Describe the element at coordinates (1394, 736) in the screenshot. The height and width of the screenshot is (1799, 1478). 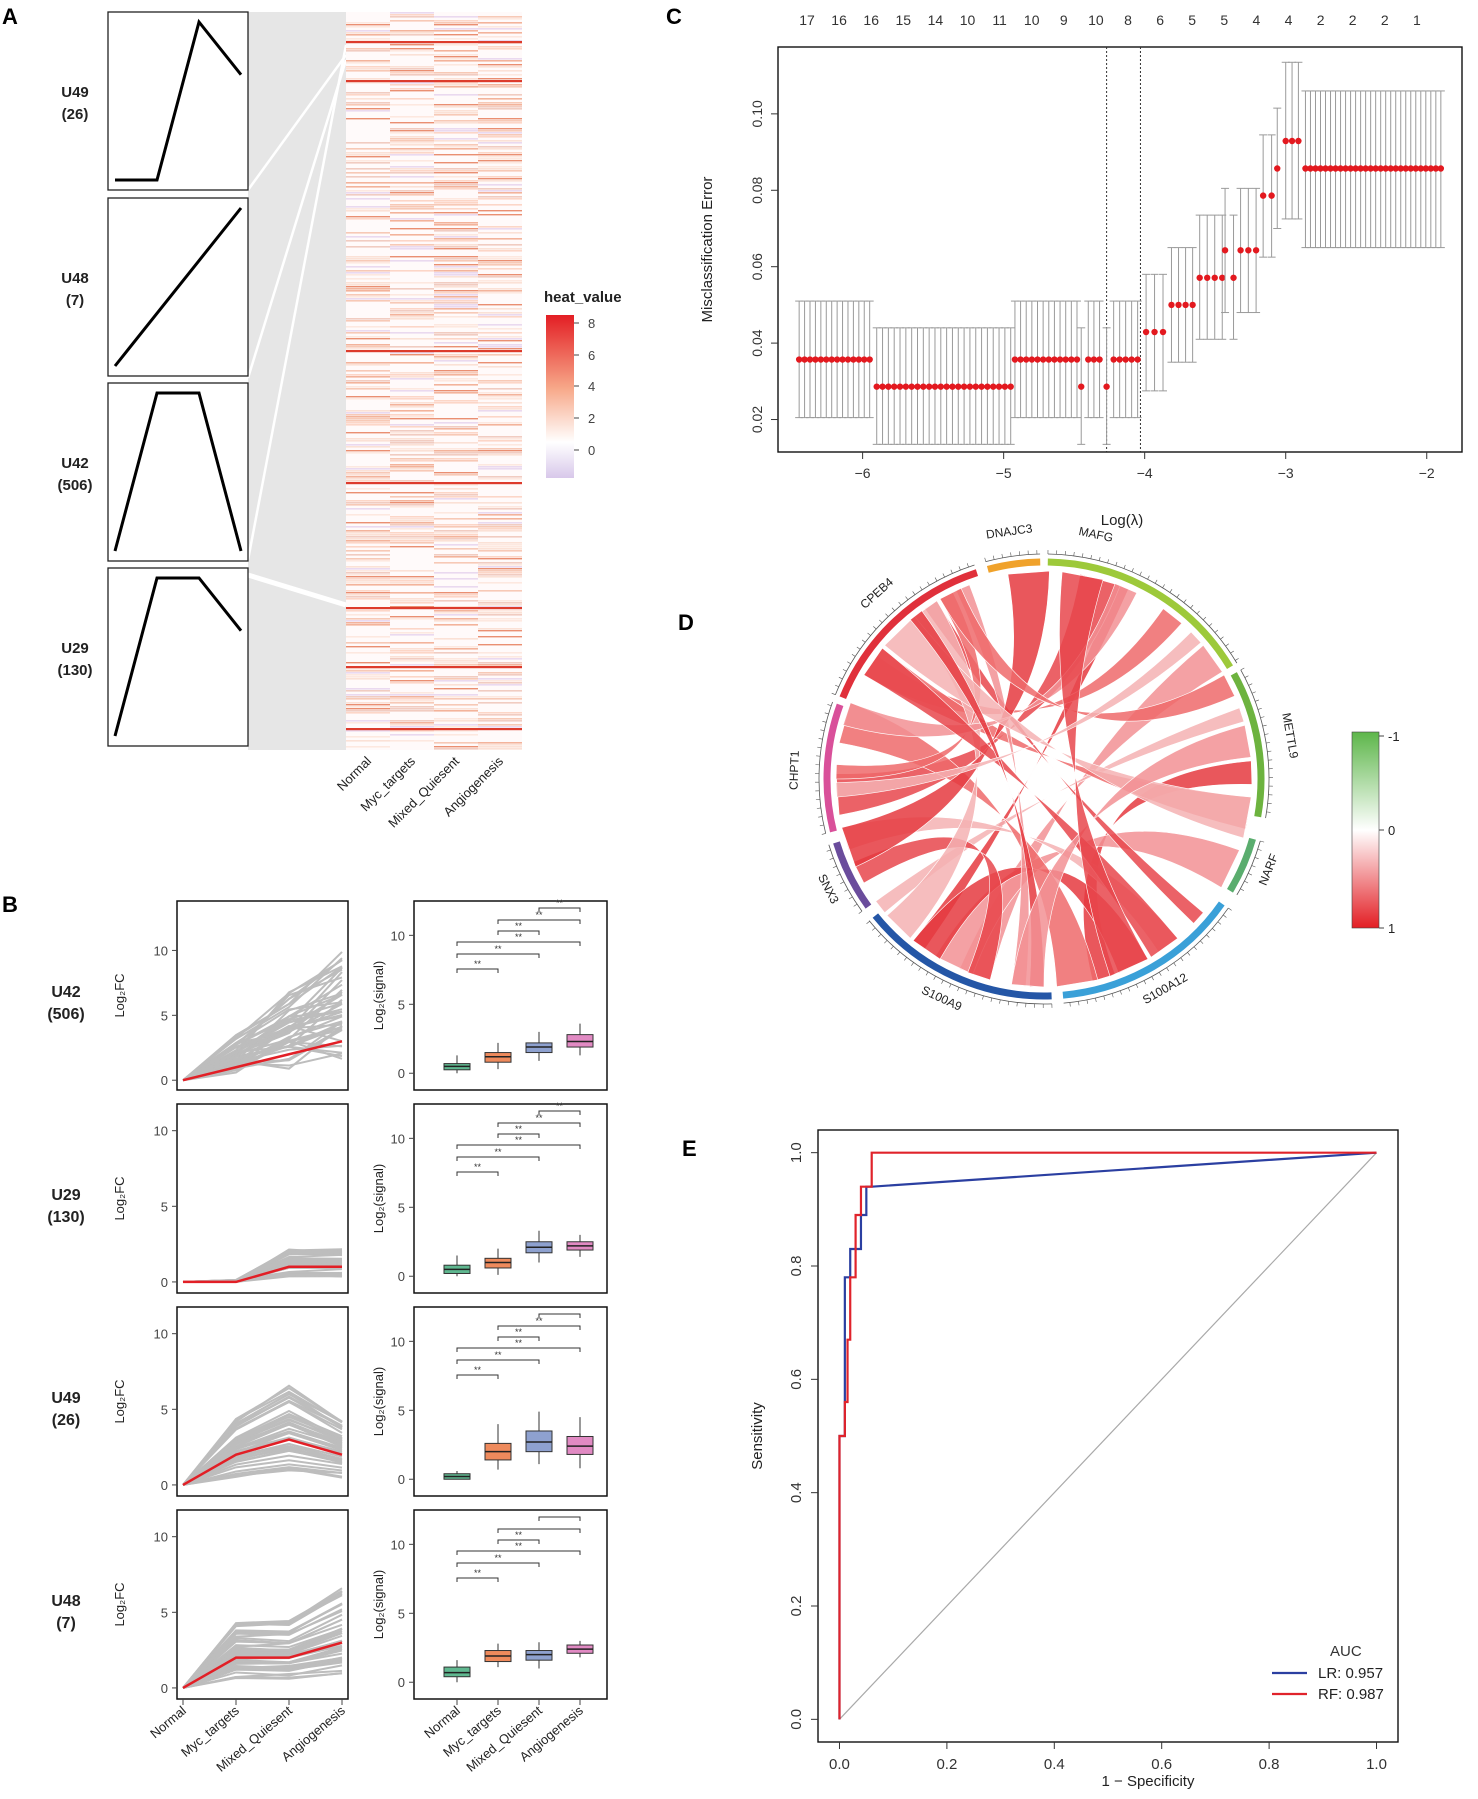
I see `legend-tick-label: -1` at that location.